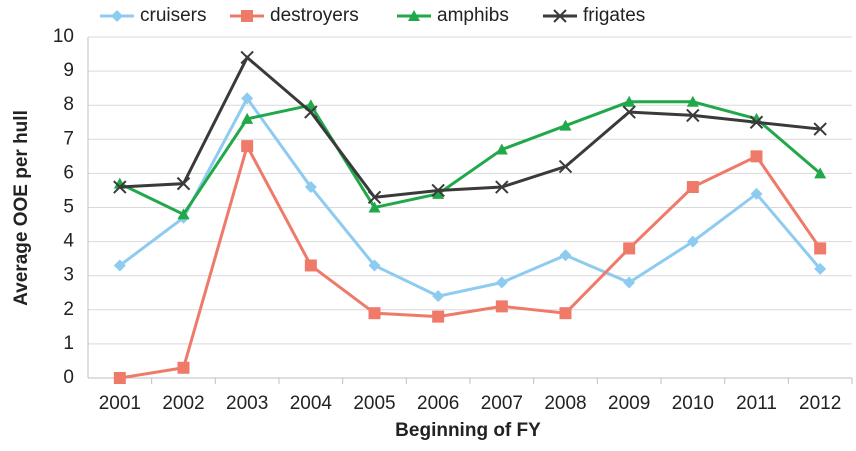 This screenshot has width=856, height=451. Describe the element at coordinates (438, 403) in the screenshot. I see `x-tick-label: 2006` at that location.